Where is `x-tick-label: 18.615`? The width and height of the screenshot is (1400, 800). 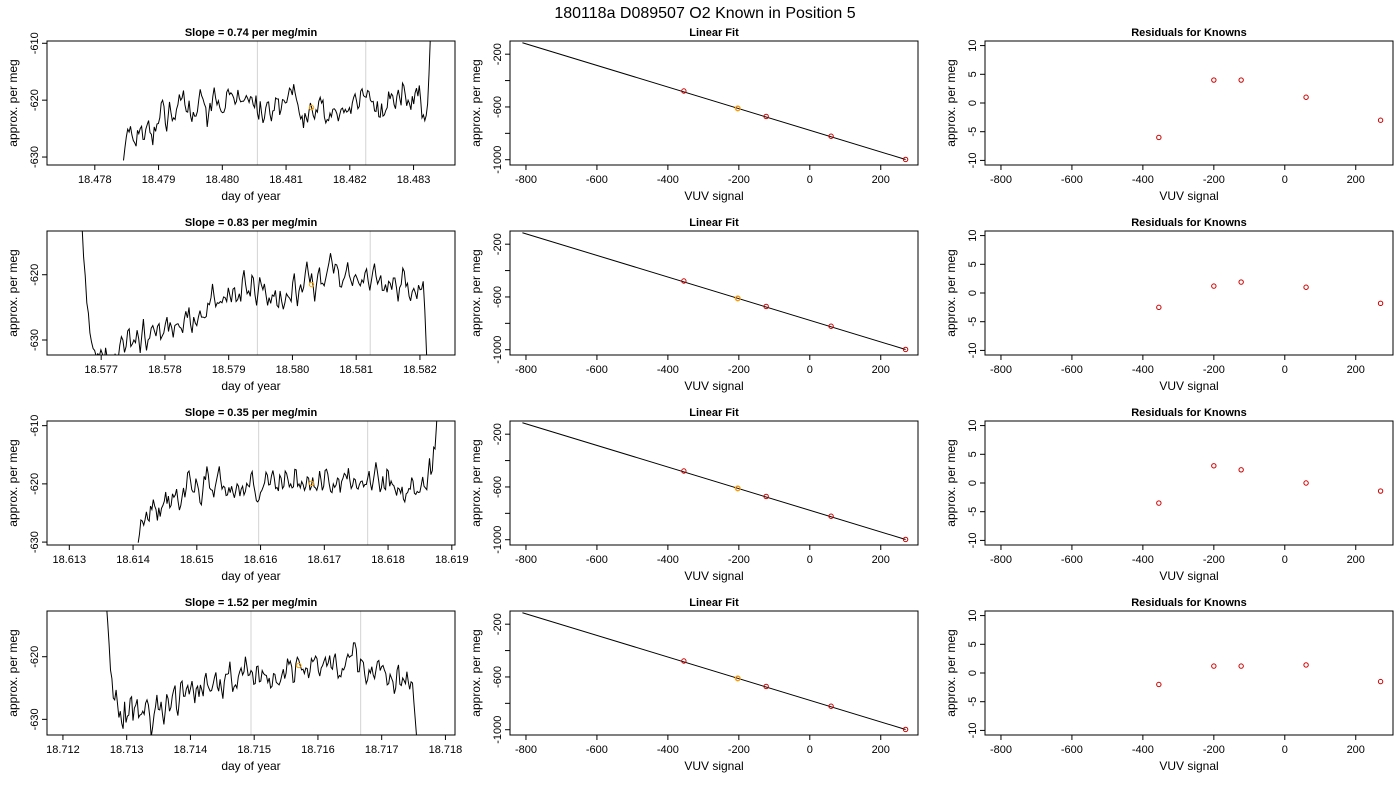 x-tick-label: 18.615 is located at coordinates (197, 560).